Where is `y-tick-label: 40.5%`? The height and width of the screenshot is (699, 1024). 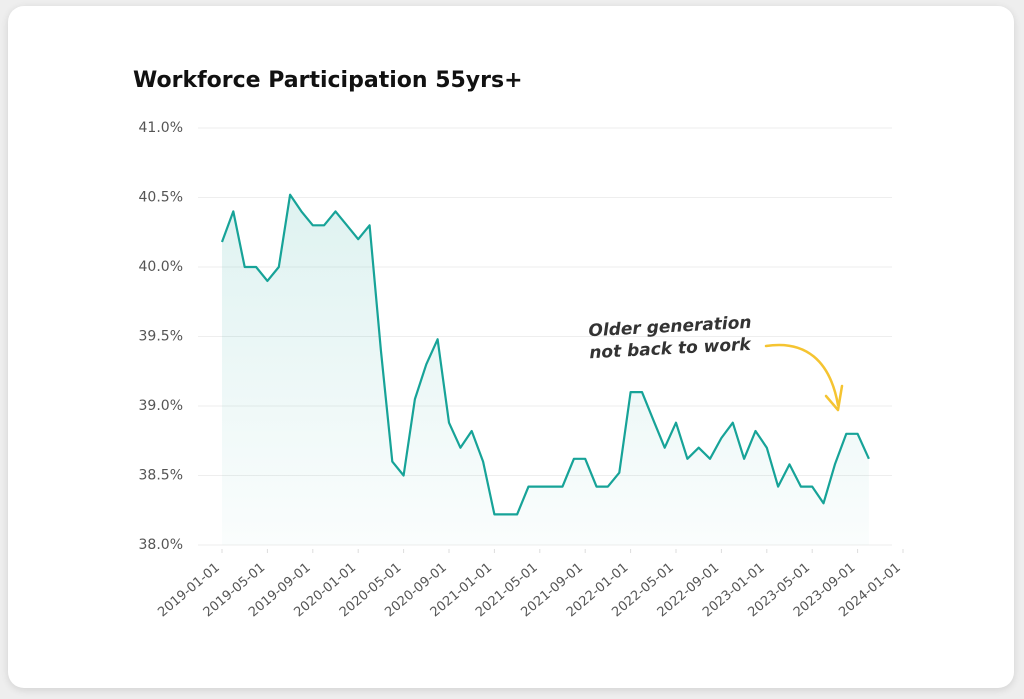 y-tick-label: 40.5% is located at coordinates (161, 198).